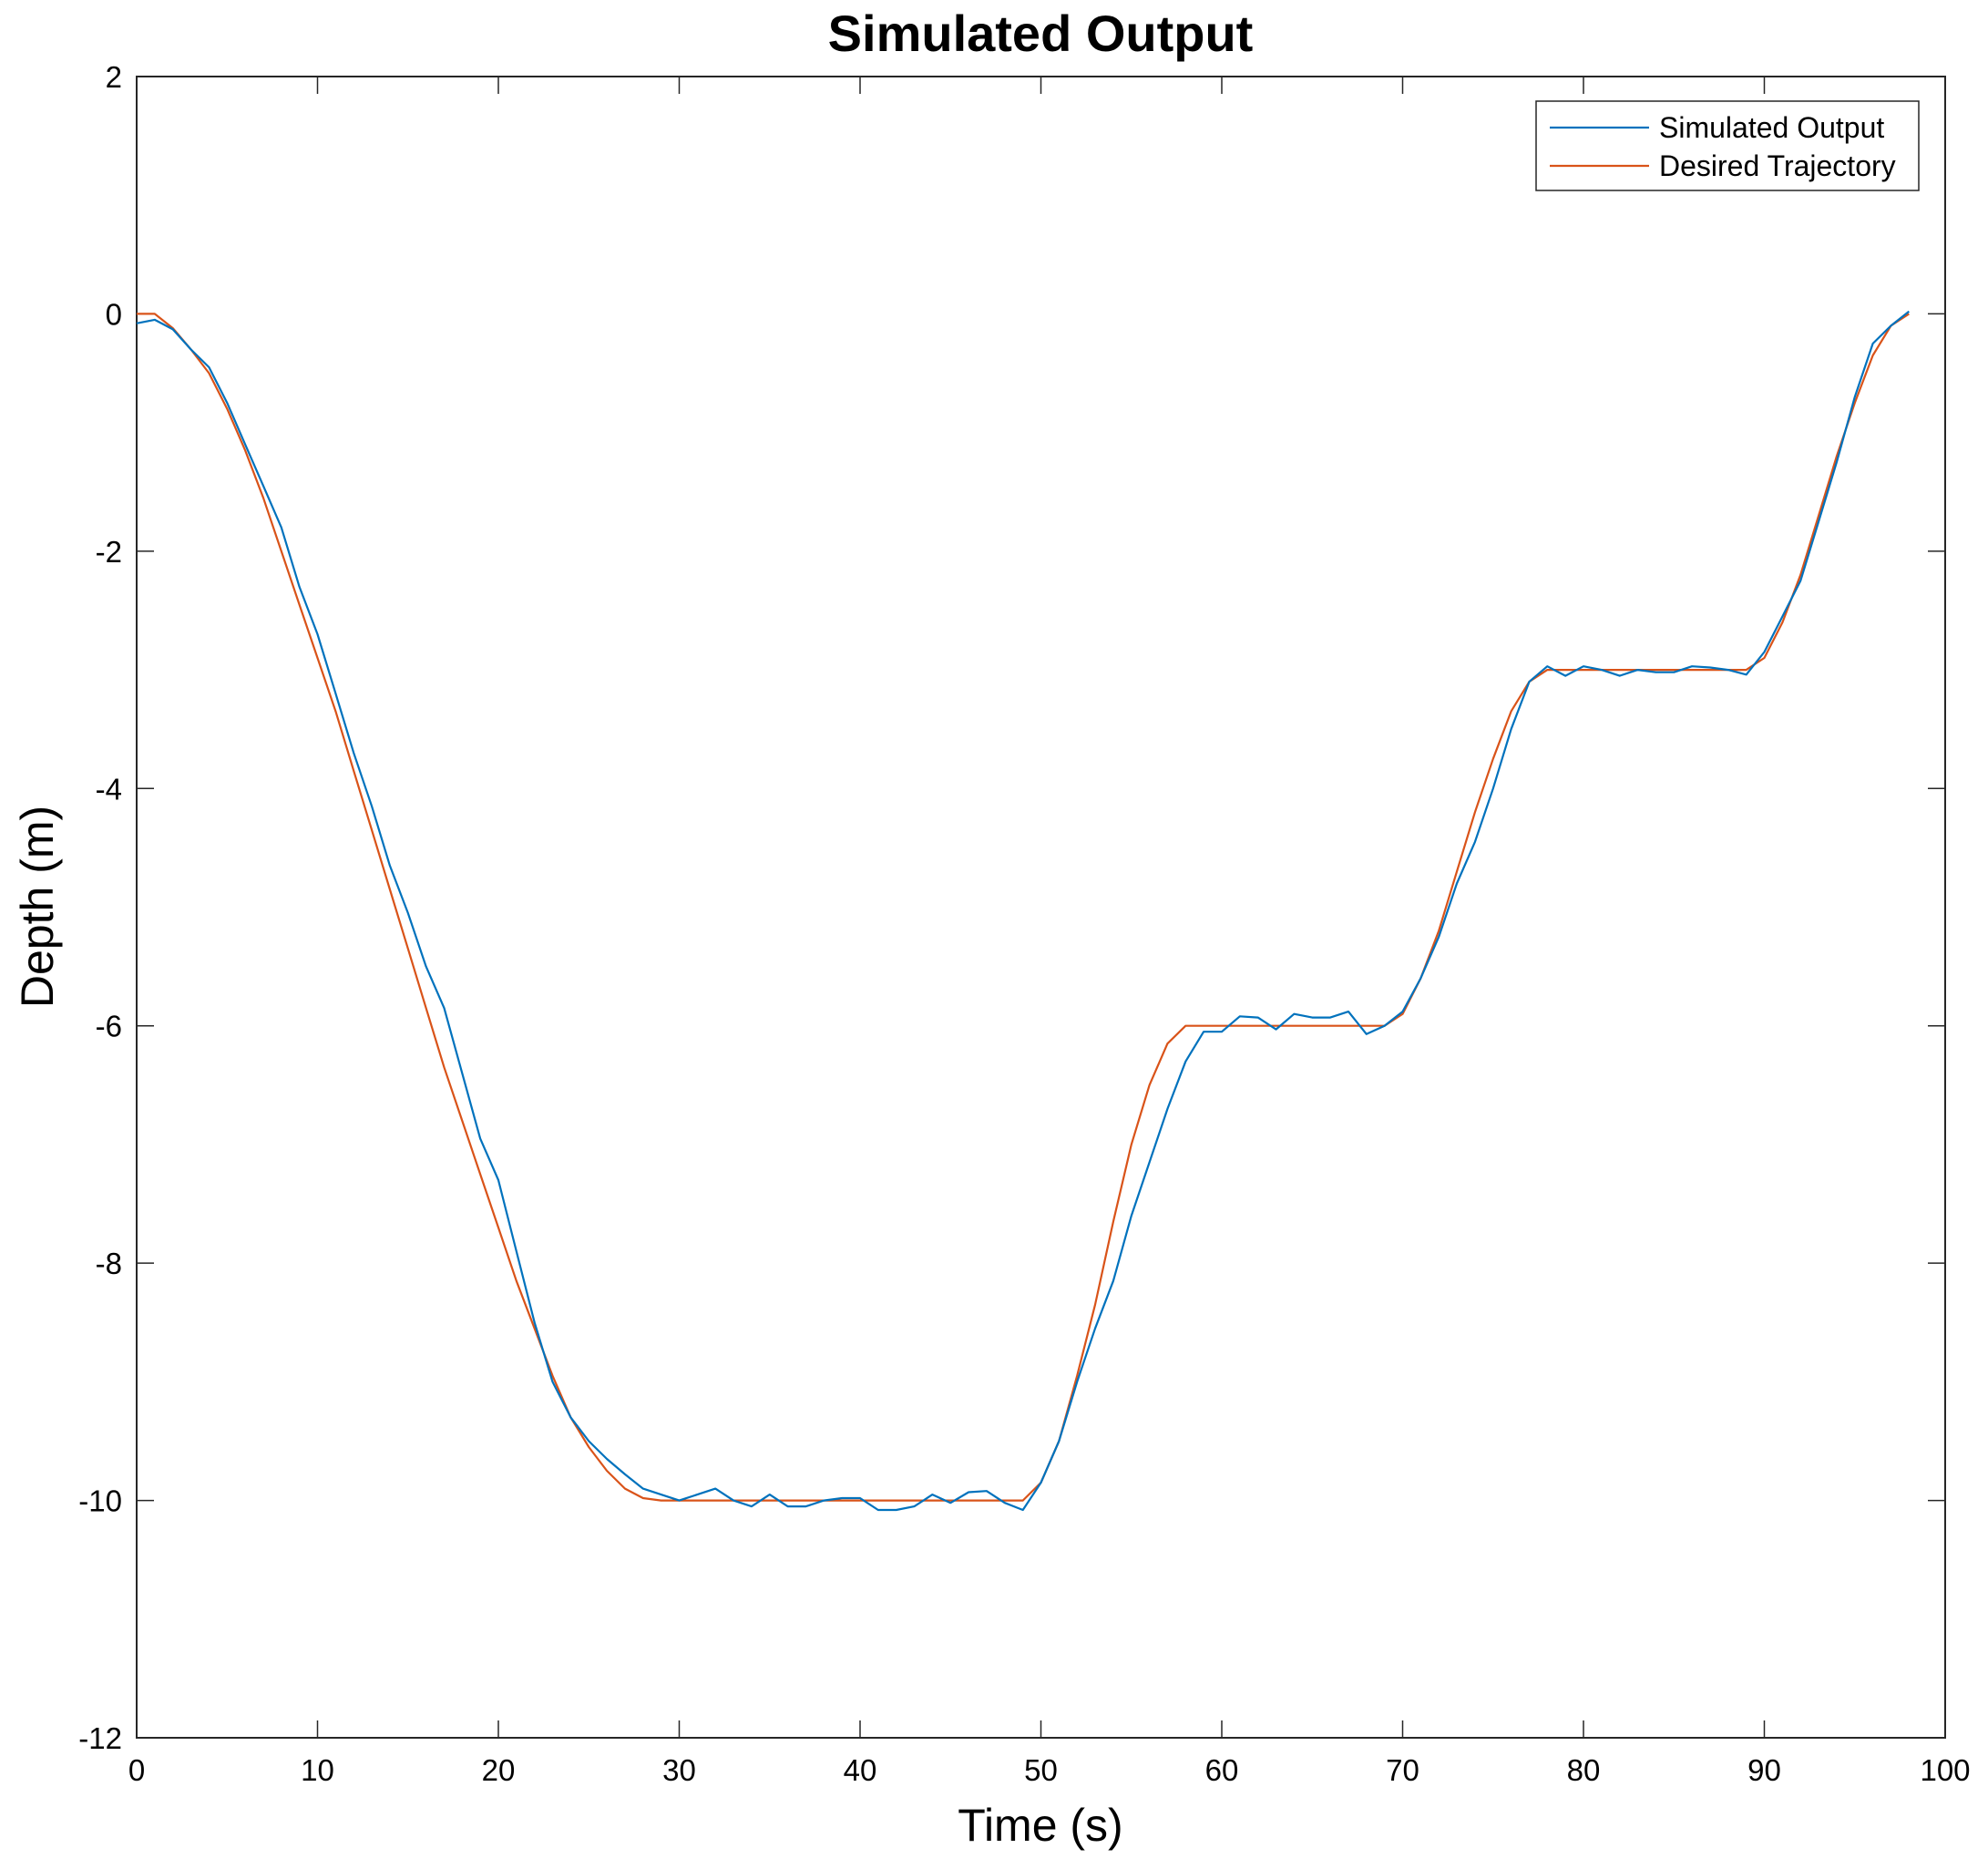 This screenshot has height=1869, width=1988. What do you see at coordinates (499, 1770) in the screenshot?
I see `x-tick-label: 20` at bounding box center [499, 1770].